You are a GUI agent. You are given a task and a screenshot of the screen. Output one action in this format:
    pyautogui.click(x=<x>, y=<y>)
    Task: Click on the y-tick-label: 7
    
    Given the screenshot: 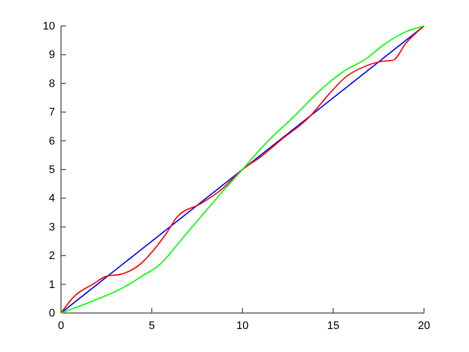 What is the action you would take?
    pyautogui.click(x=51, y=112)
    